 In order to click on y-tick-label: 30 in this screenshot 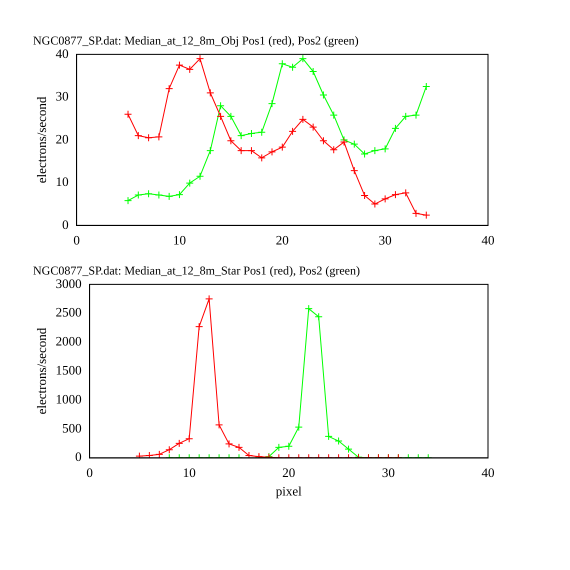, I will do `click(62, 96)`.